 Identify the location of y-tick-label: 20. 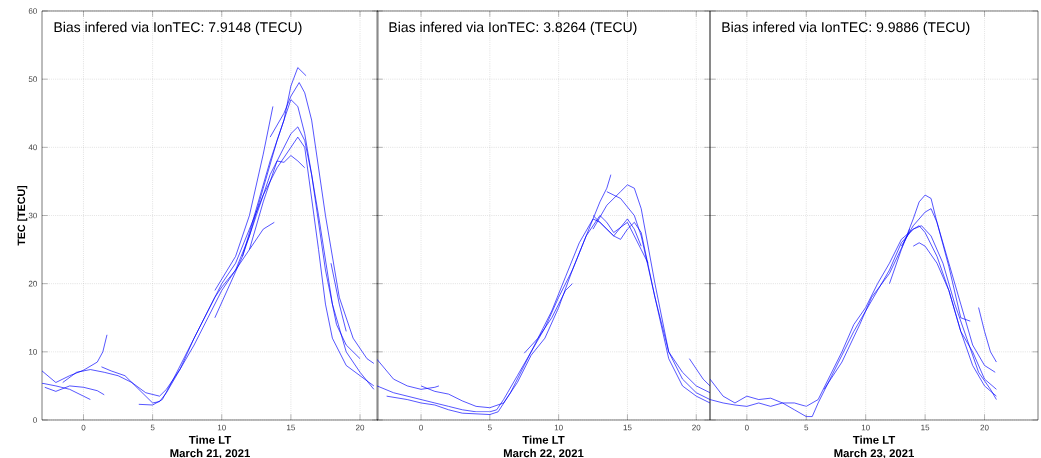
(32, 283).